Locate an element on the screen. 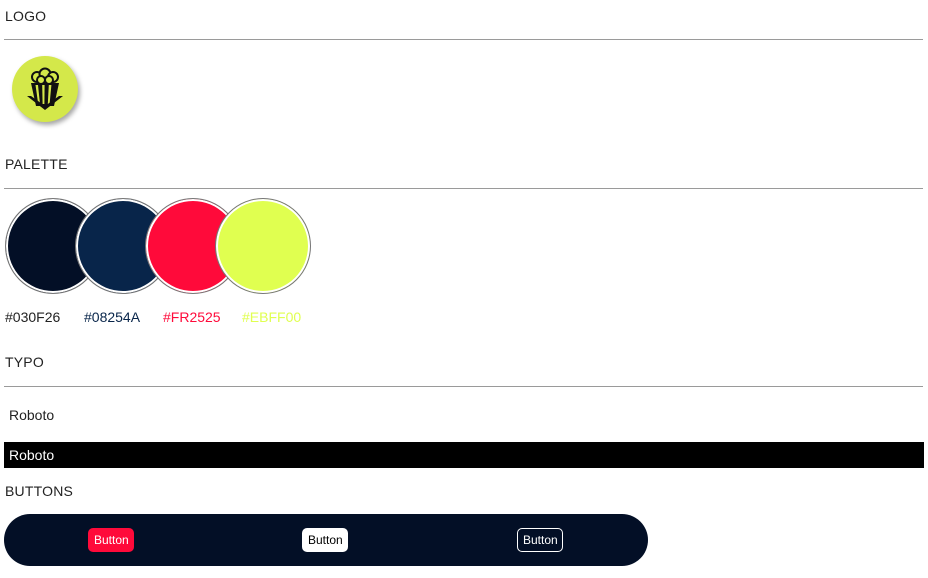 Image resolution: width=928 pixels, height=578 pixels. popcorn-icon is located at coordinates (45, 88).